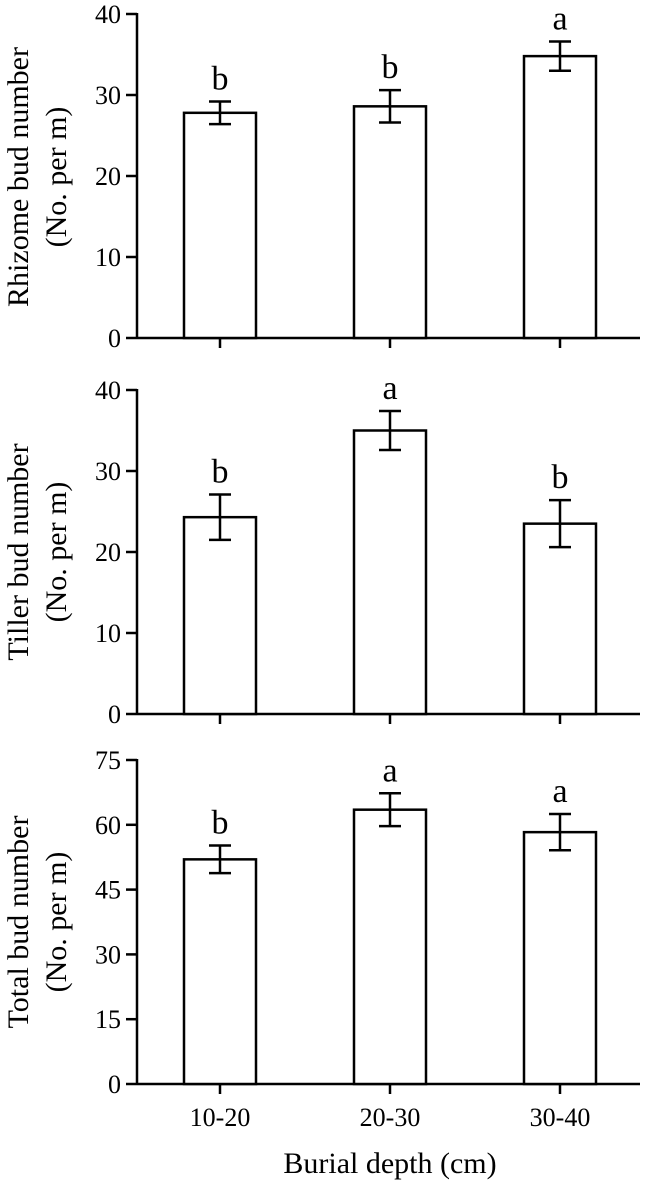 This screenshot has height=1191, width=650. I want to click on y-tick-label: 75, so click(108, 760).